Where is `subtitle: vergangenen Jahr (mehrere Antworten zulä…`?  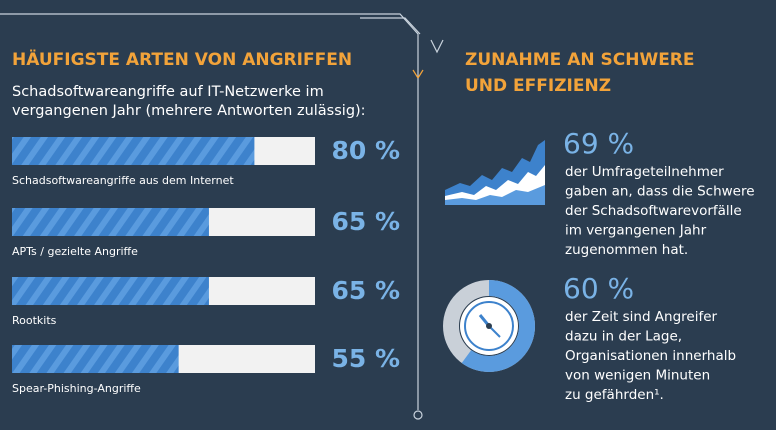
subtitle: vergangenen Jahr (mehrere Antworten zulä… is located at coordinates (189, 111).